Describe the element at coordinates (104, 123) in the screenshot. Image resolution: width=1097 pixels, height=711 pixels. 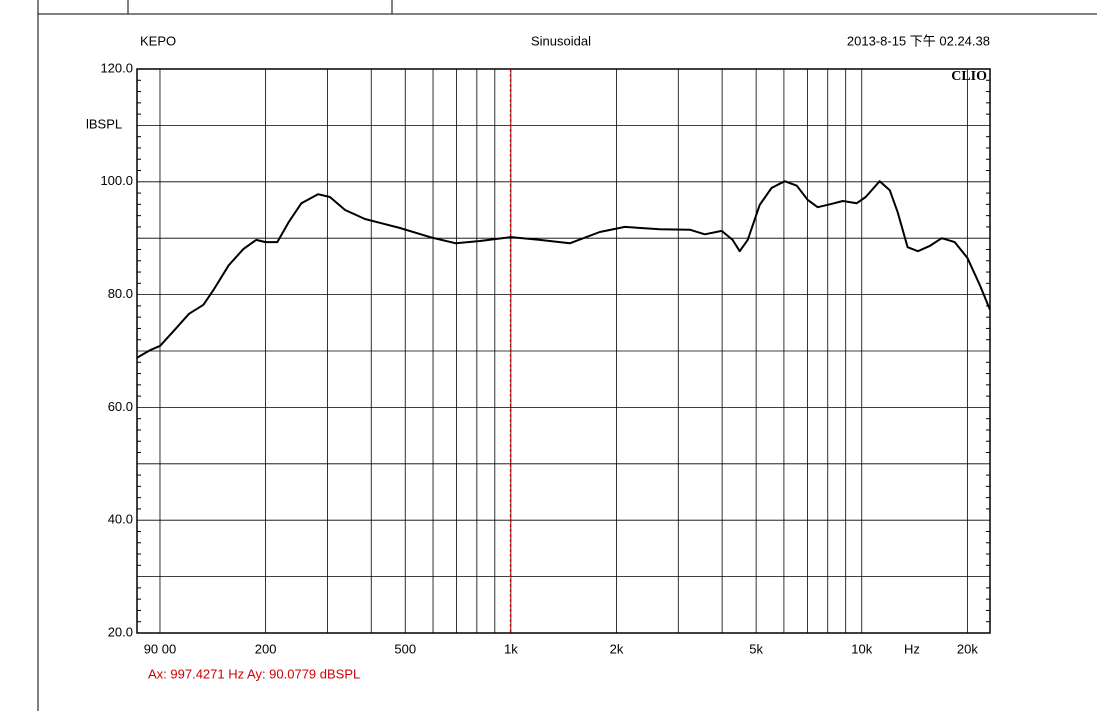
I see `y-axis-label: lBSPL` at that location.